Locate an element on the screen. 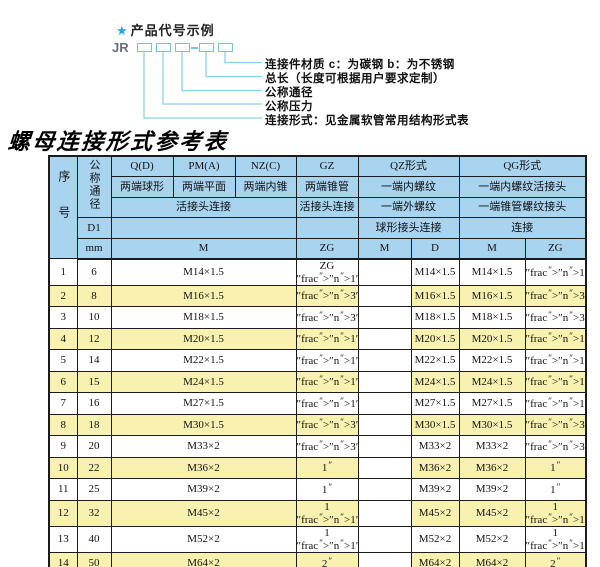 The height and width of the screenshot is (567, 600). header-nz-desc: 两端内锥 is located at coordinates (265, 187).